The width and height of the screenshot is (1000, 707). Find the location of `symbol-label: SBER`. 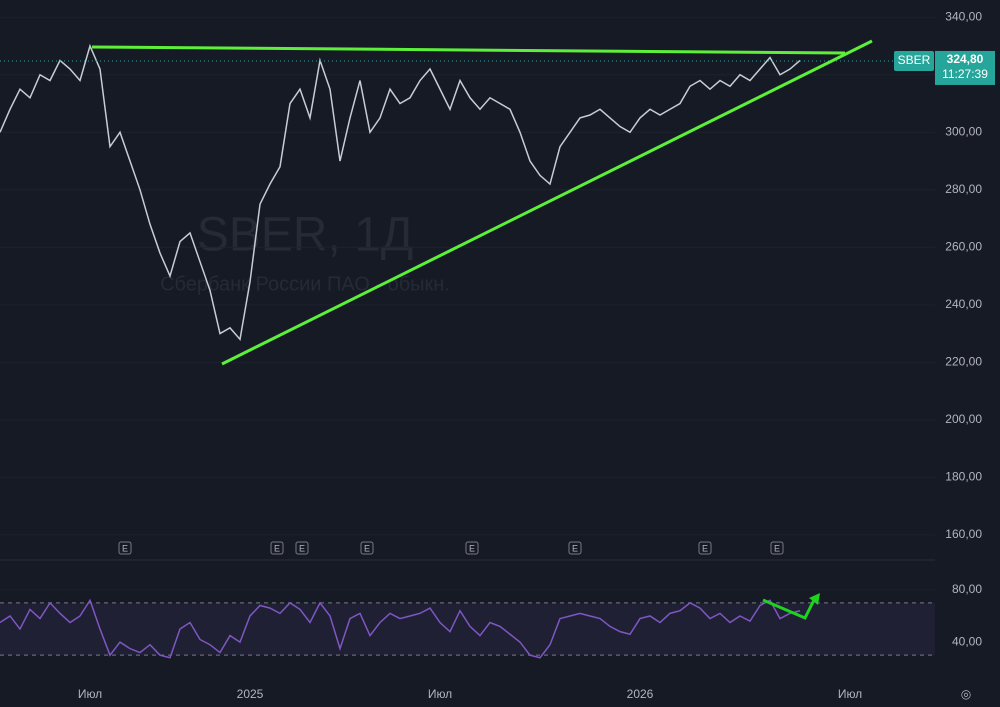

symbol-label: SBER is located at coordinates (914, 60).